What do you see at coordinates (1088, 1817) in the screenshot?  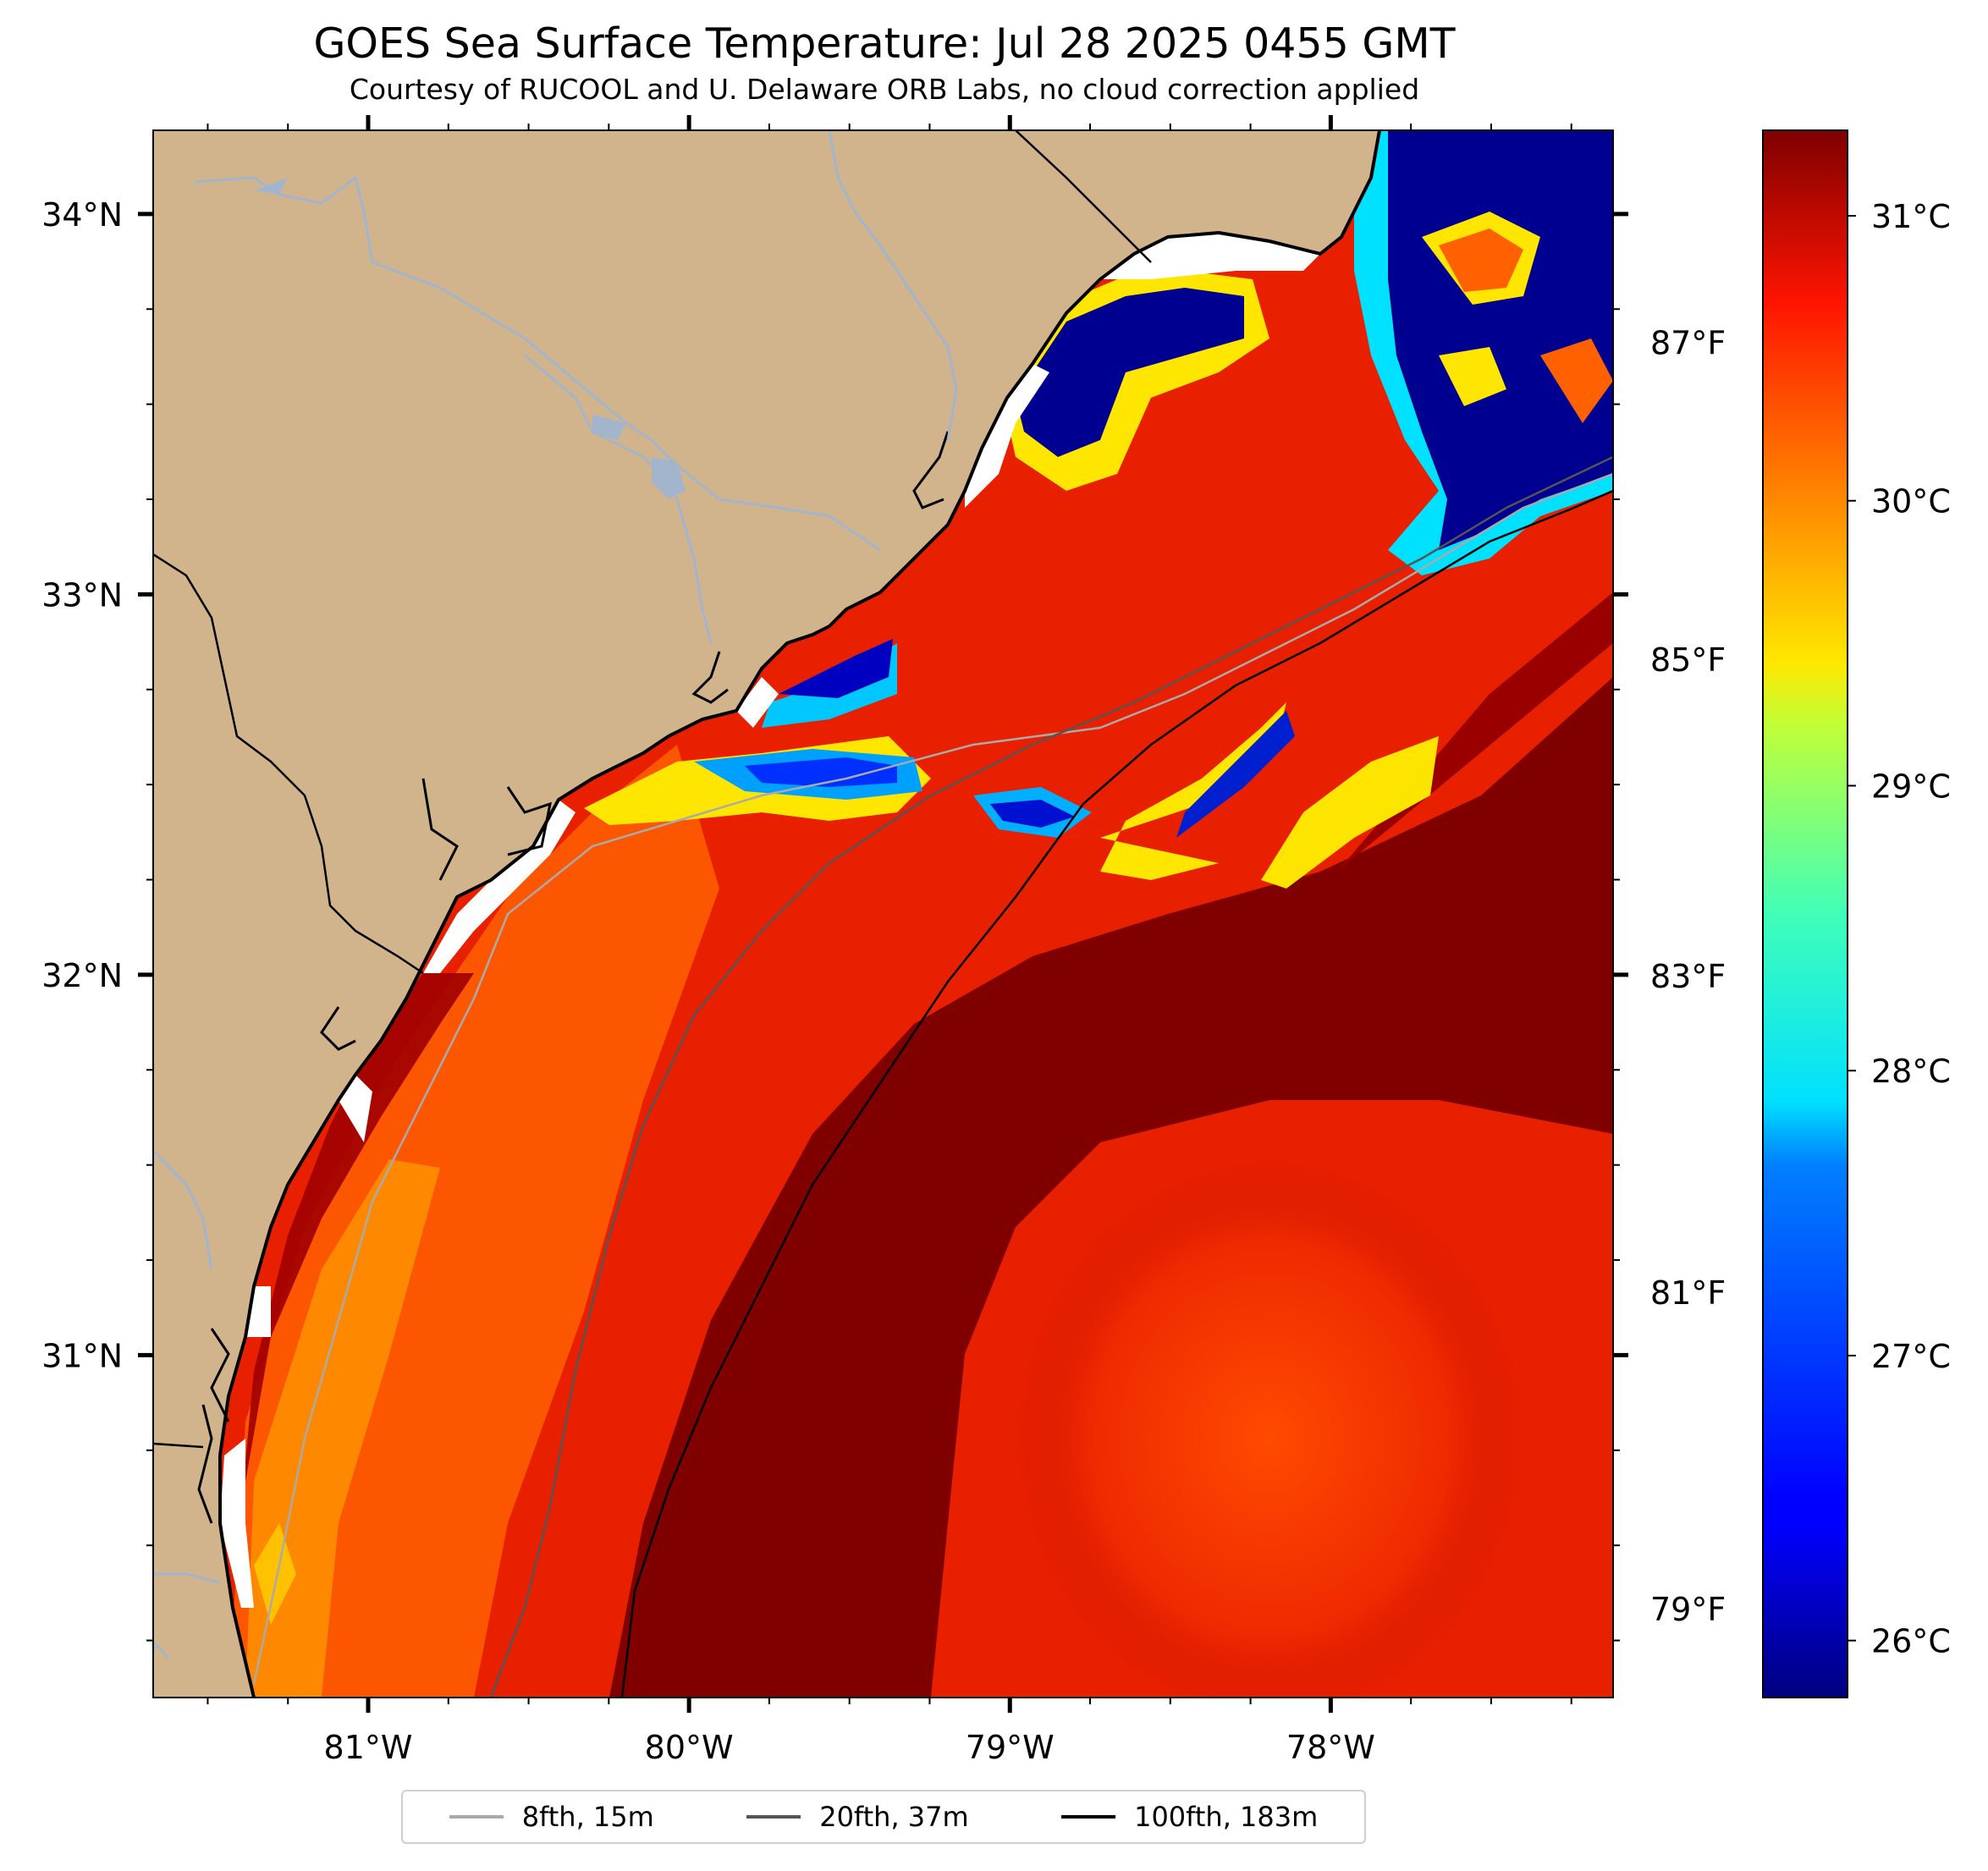 I see `legend-swatch-100fth` at bounding box center [1088, 1817].